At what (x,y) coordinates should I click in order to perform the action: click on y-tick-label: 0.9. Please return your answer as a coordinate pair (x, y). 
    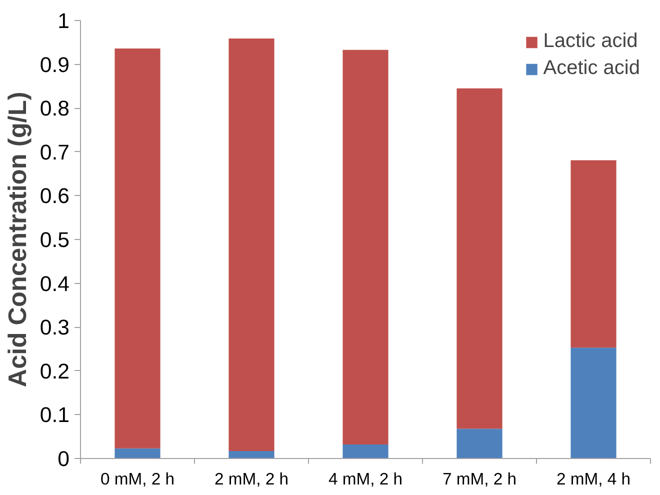
    Looking at the image, I should click on (55, 64).